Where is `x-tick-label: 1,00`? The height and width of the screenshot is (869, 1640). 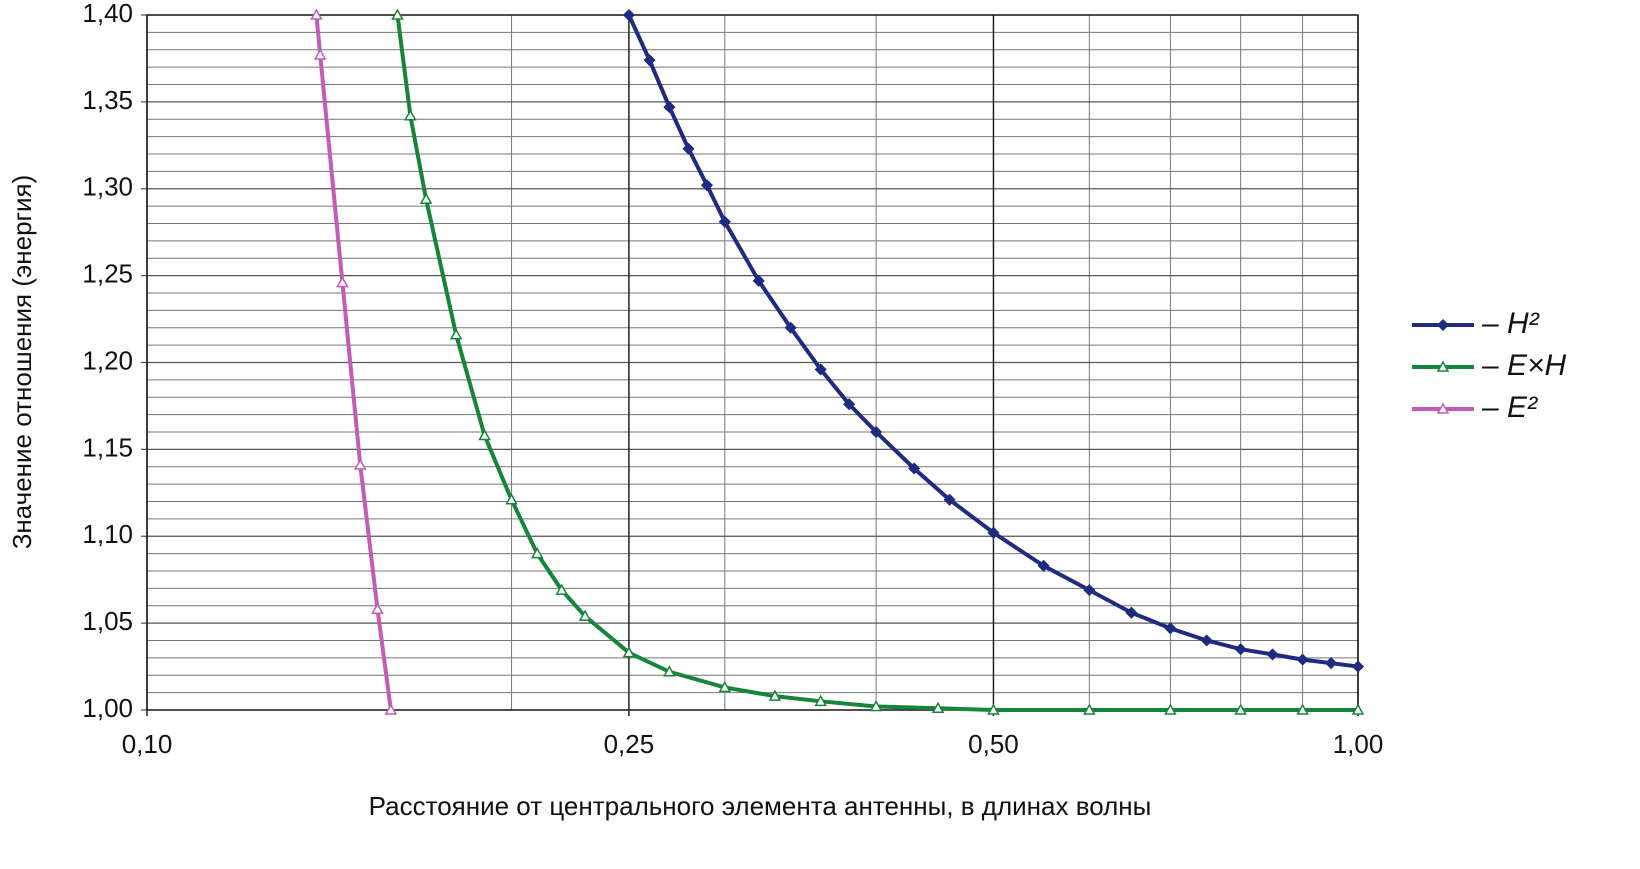
x-tick-label: 1,00 is located at coordinates (1358, 744).